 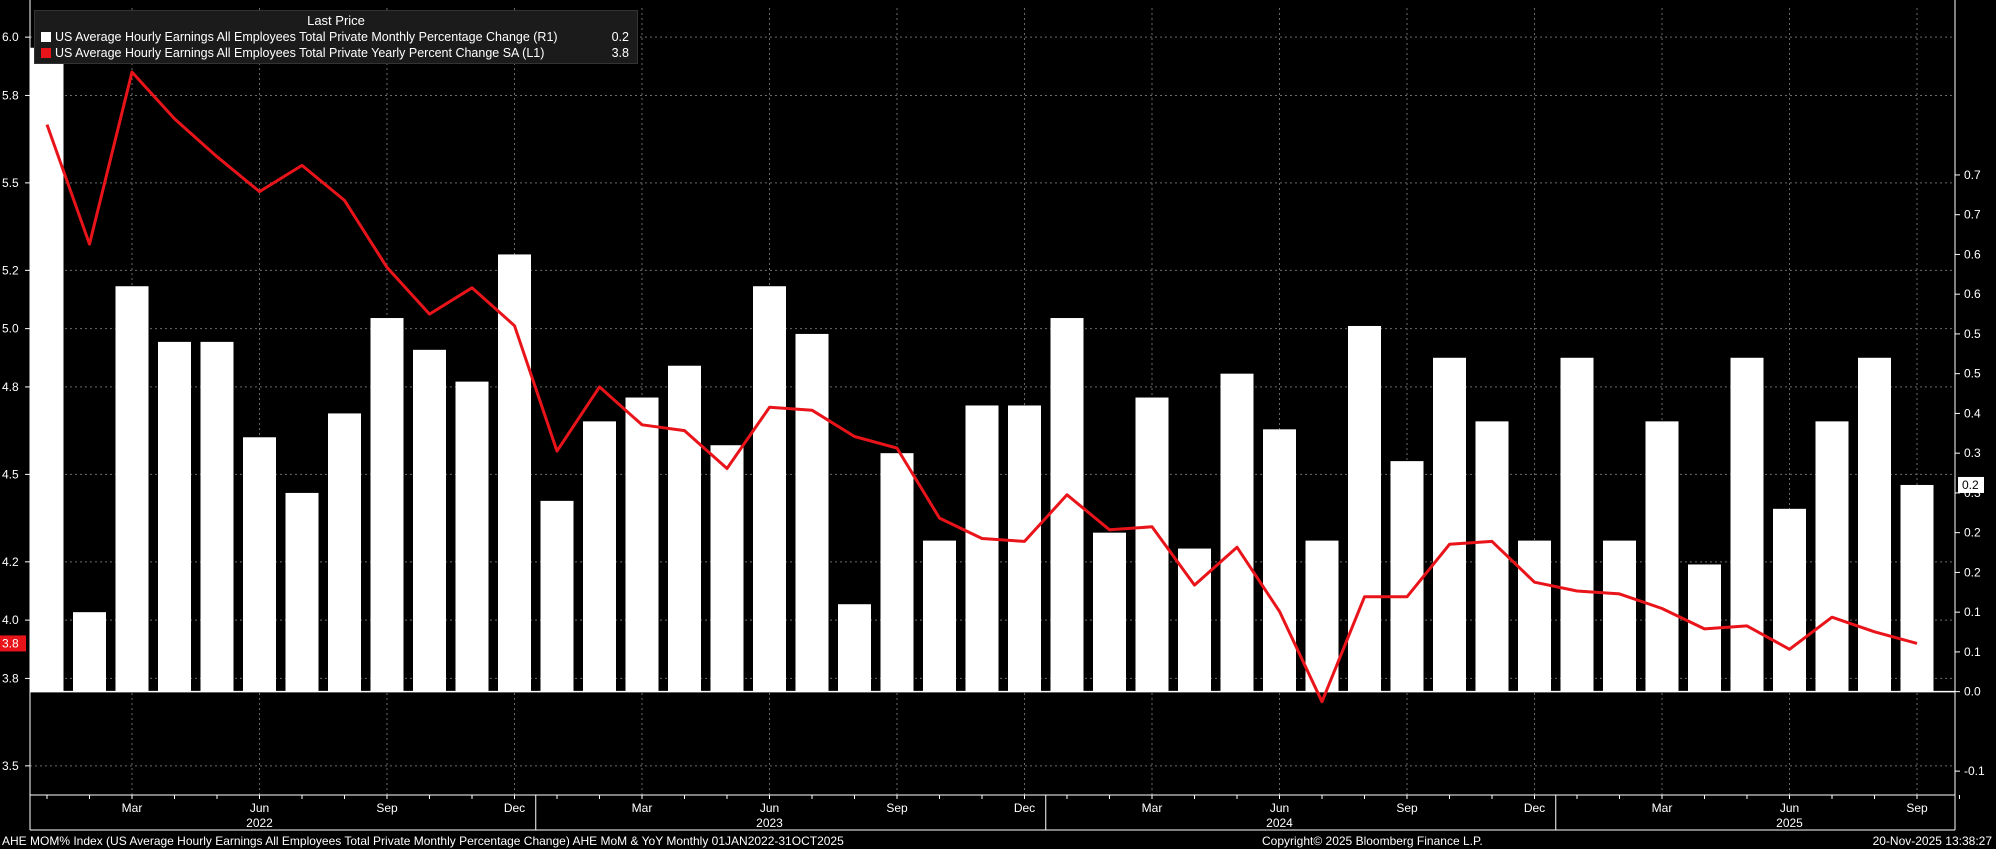 What do you see at coordinates (10, 270) in the screenshot?
I see `left-tick-label: 5.2` at bounding box center [10, 270].